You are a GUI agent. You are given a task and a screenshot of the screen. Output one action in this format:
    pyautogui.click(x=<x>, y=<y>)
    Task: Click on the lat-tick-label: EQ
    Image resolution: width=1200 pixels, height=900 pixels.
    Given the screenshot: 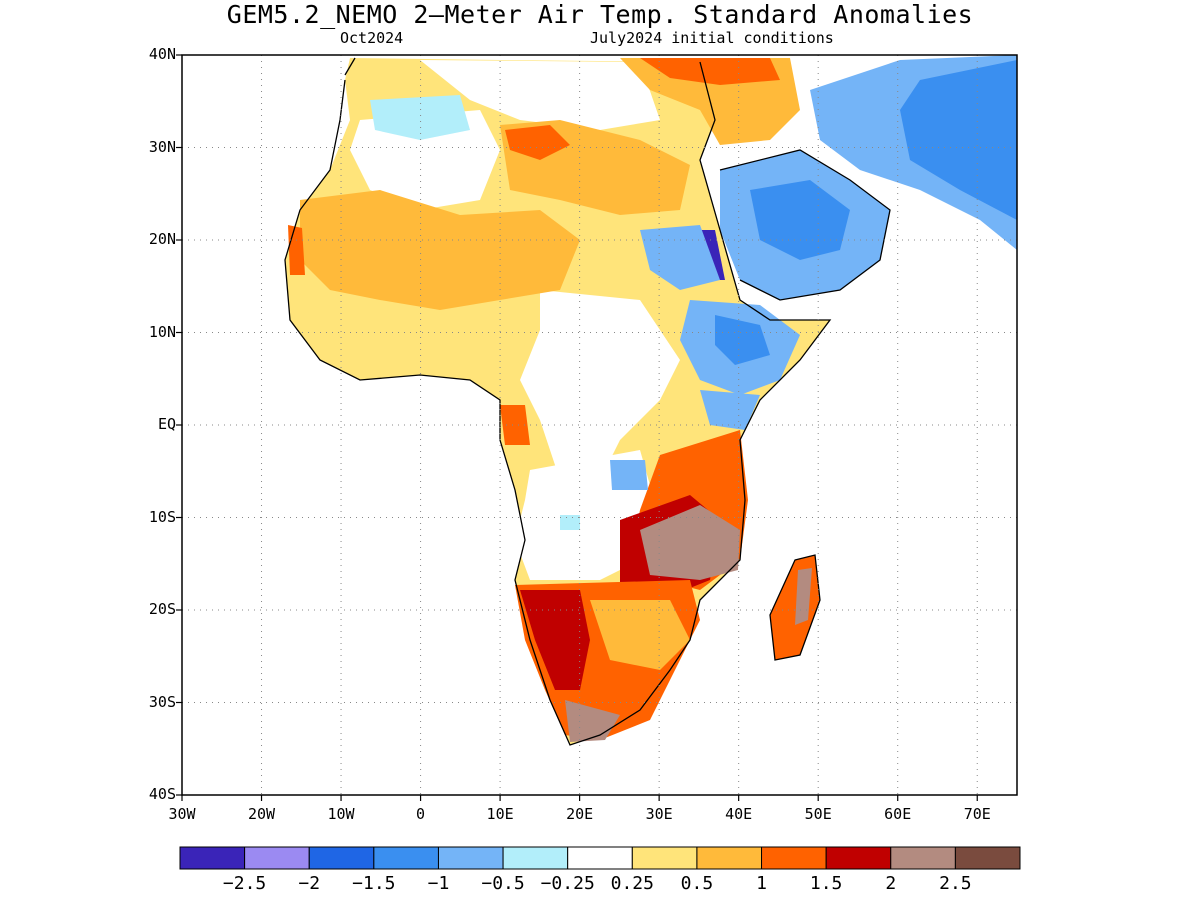 What is the action you would take?
    pyautogui.click(x=166, y=424)
    